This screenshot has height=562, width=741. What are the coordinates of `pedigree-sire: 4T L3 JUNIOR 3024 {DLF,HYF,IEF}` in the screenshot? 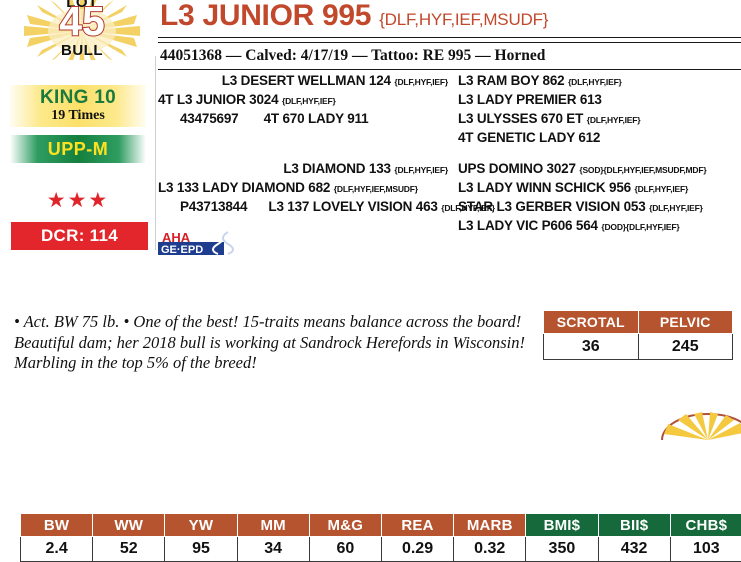 It's located at (306, 100).